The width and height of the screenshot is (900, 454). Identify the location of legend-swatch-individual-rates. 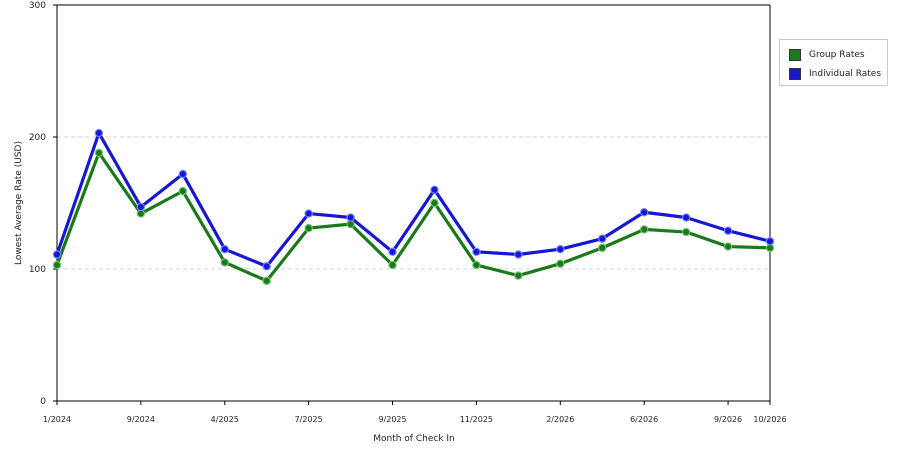
(795, 74).